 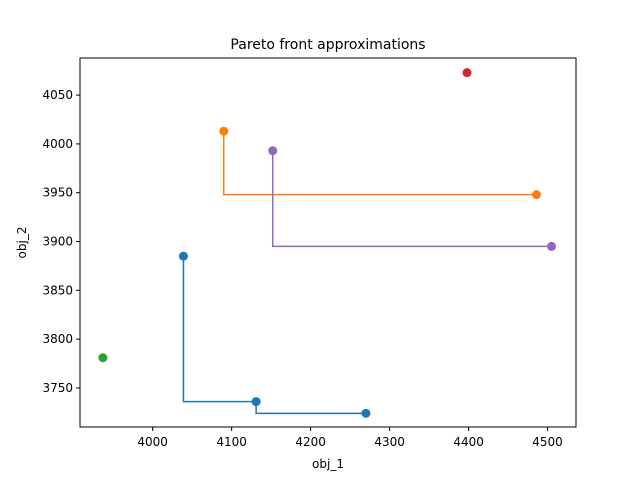 I want to click on y-tick-label: 4050, so click(x=57, y=95).